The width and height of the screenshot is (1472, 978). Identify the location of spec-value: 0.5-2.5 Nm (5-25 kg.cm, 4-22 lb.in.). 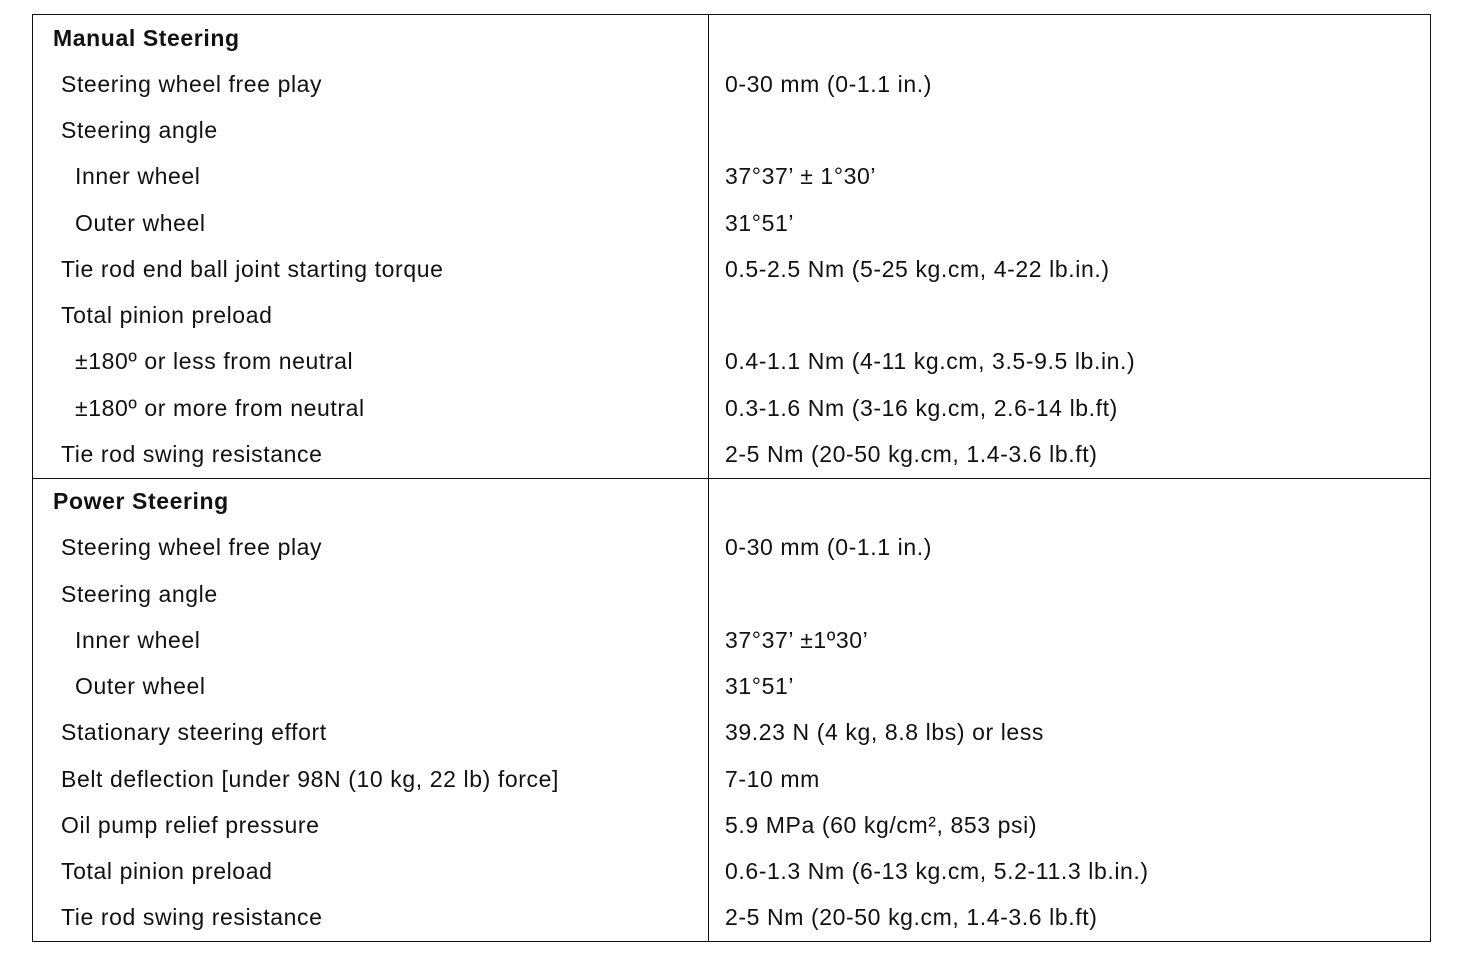
(1069, 269).